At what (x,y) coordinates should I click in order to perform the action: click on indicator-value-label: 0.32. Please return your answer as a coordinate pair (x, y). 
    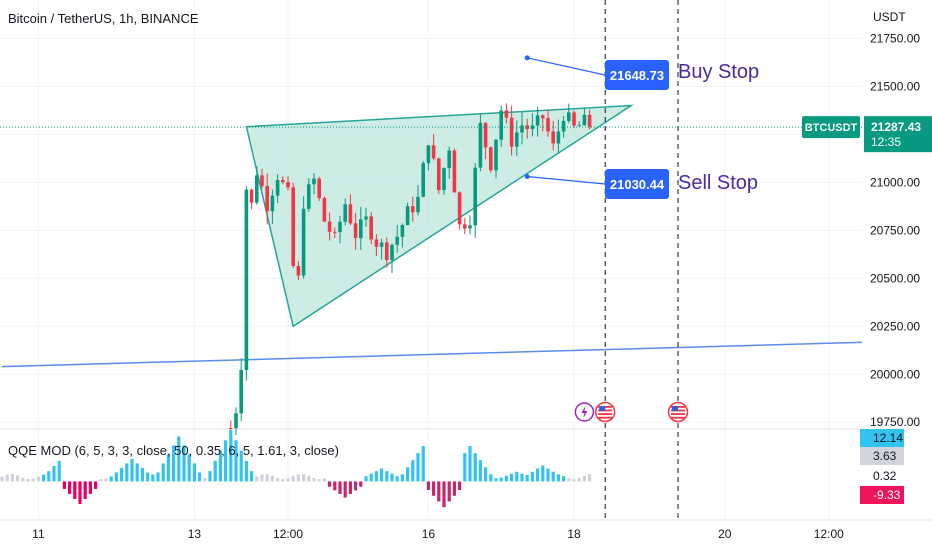
    Looking at the image, I should click on (885, 476).